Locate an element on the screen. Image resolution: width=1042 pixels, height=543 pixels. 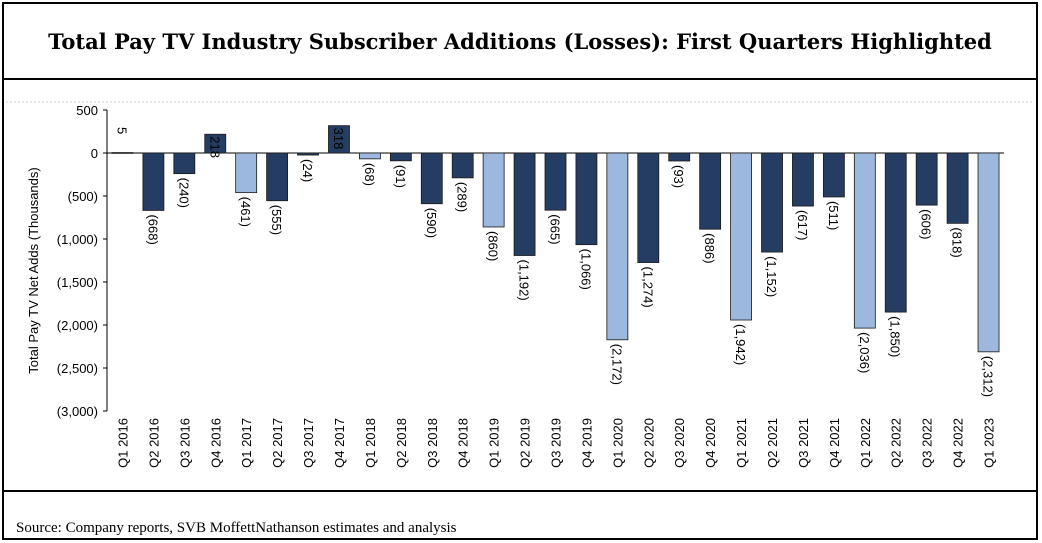
x-tick-label: Q3 2020 is located at coordinates (679, 443).